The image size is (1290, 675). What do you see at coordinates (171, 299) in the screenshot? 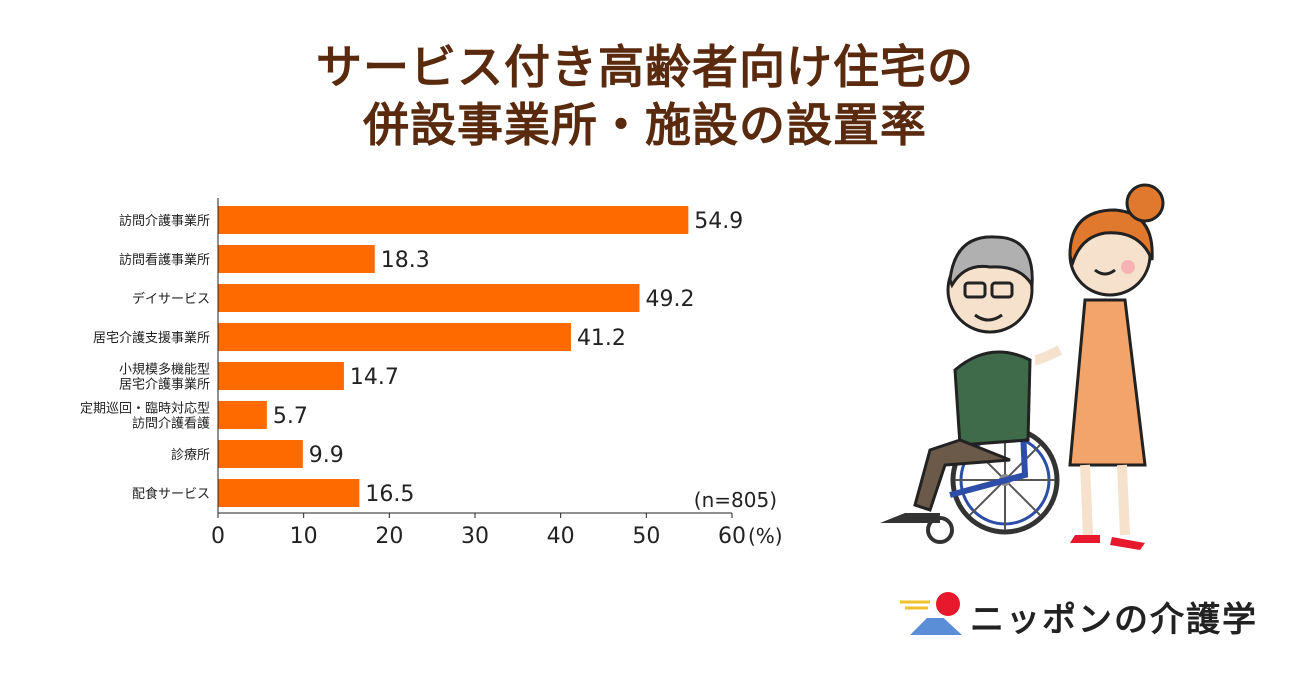
I see `category-label-2: デイサービス` at bounding box center [171, 299].